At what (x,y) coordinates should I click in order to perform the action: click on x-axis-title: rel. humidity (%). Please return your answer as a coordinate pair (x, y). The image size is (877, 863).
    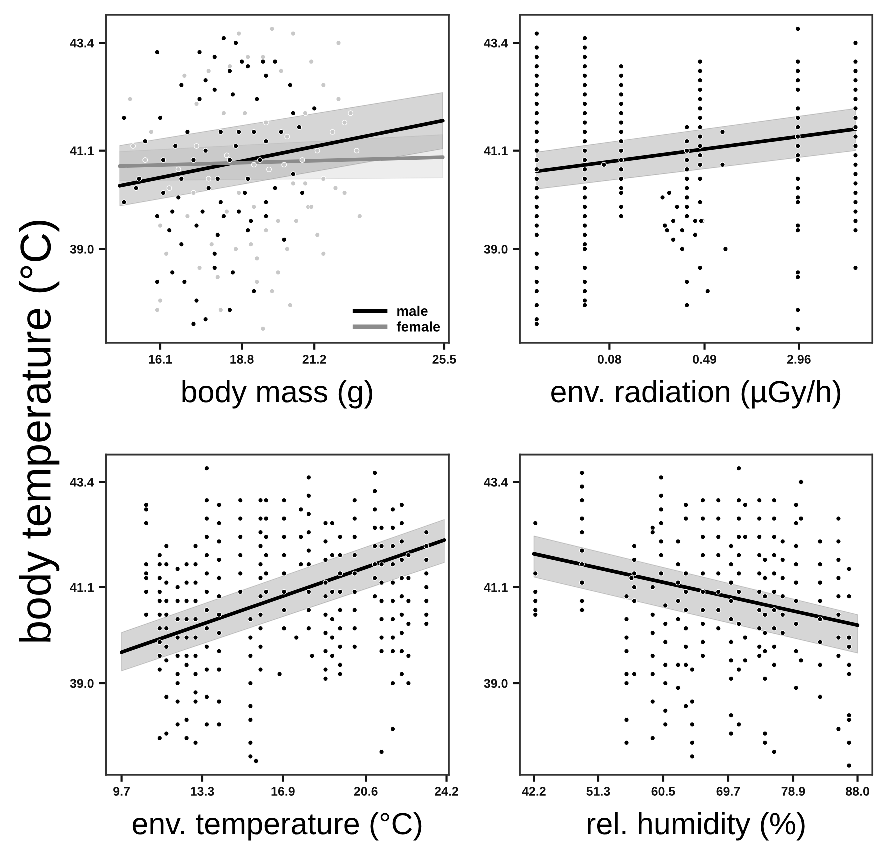
    Looking at the image, I should click on (696, 826).